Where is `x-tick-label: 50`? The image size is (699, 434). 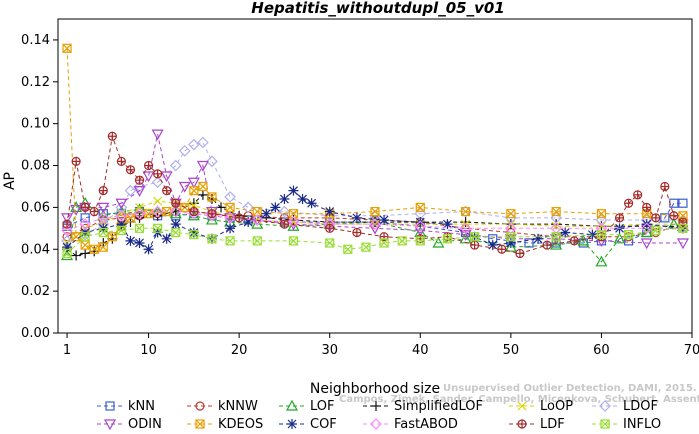
x-tick-label: 50 is located at coordinates (511, 350).